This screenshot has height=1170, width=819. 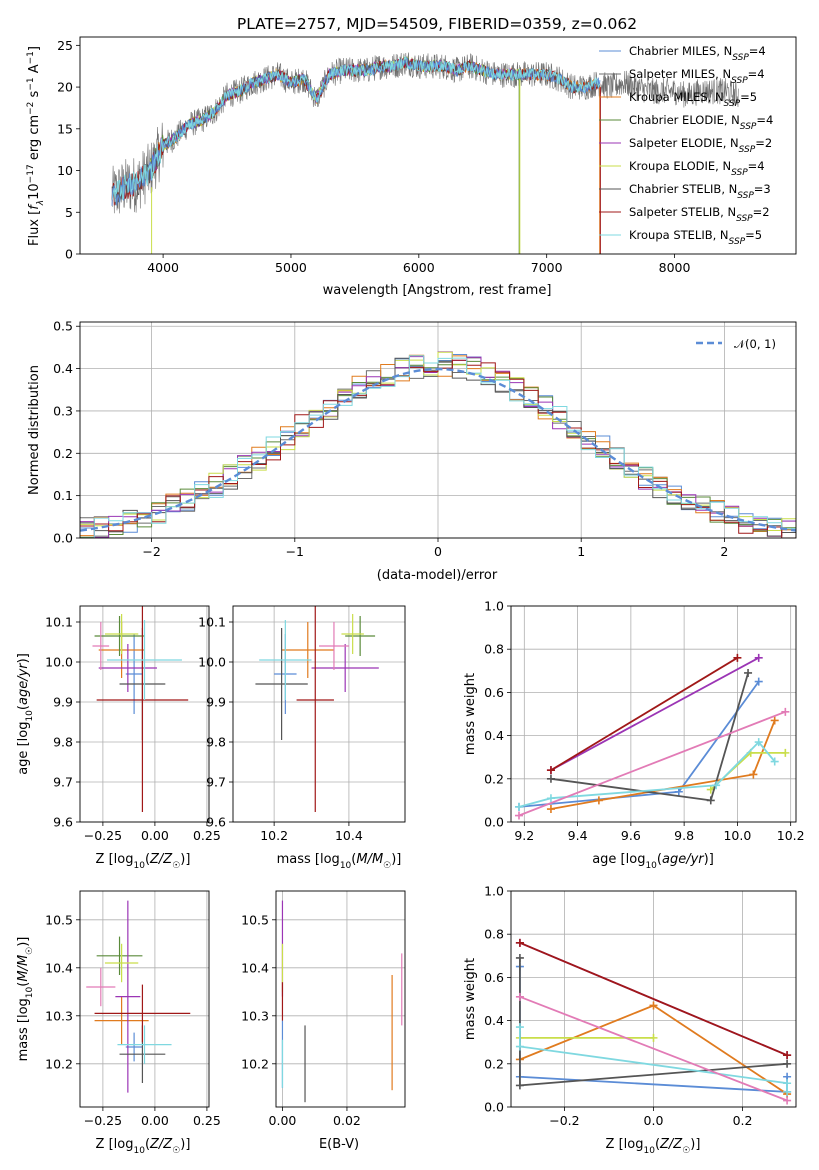 What do you see at coordinates (212, 662) in the screenshot?
I see `y-tick-label: 10.0` at bounding box center [212, 662].